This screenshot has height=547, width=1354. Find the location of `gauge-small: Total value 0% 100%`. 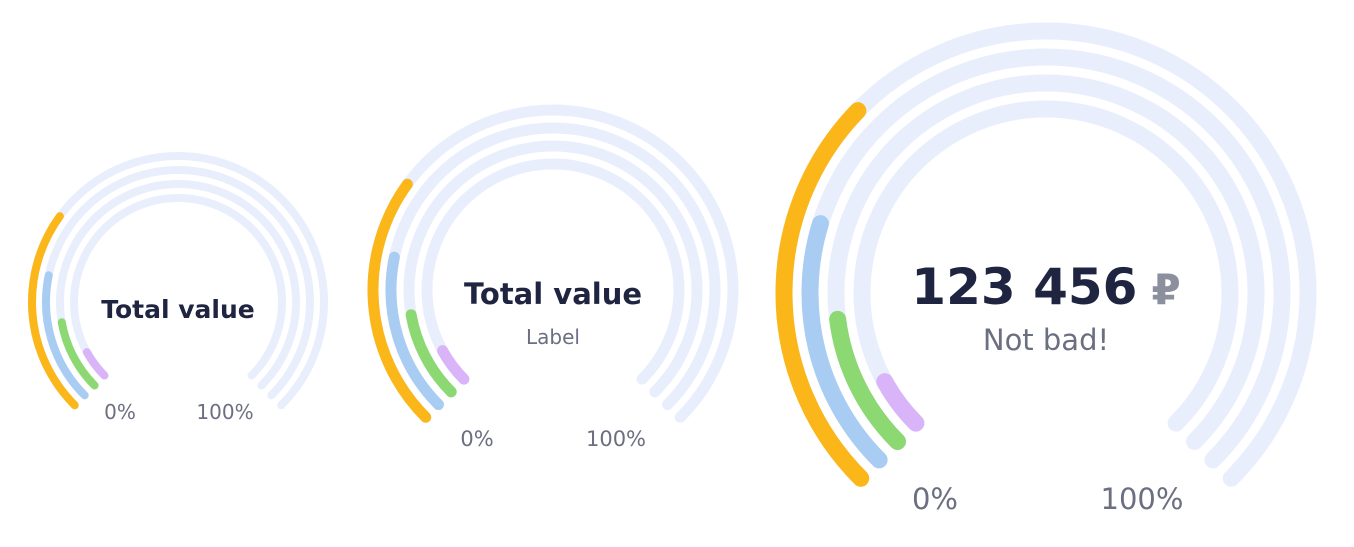

gauge-small: Total value 0% 100% is located at coordinates (178, 288).